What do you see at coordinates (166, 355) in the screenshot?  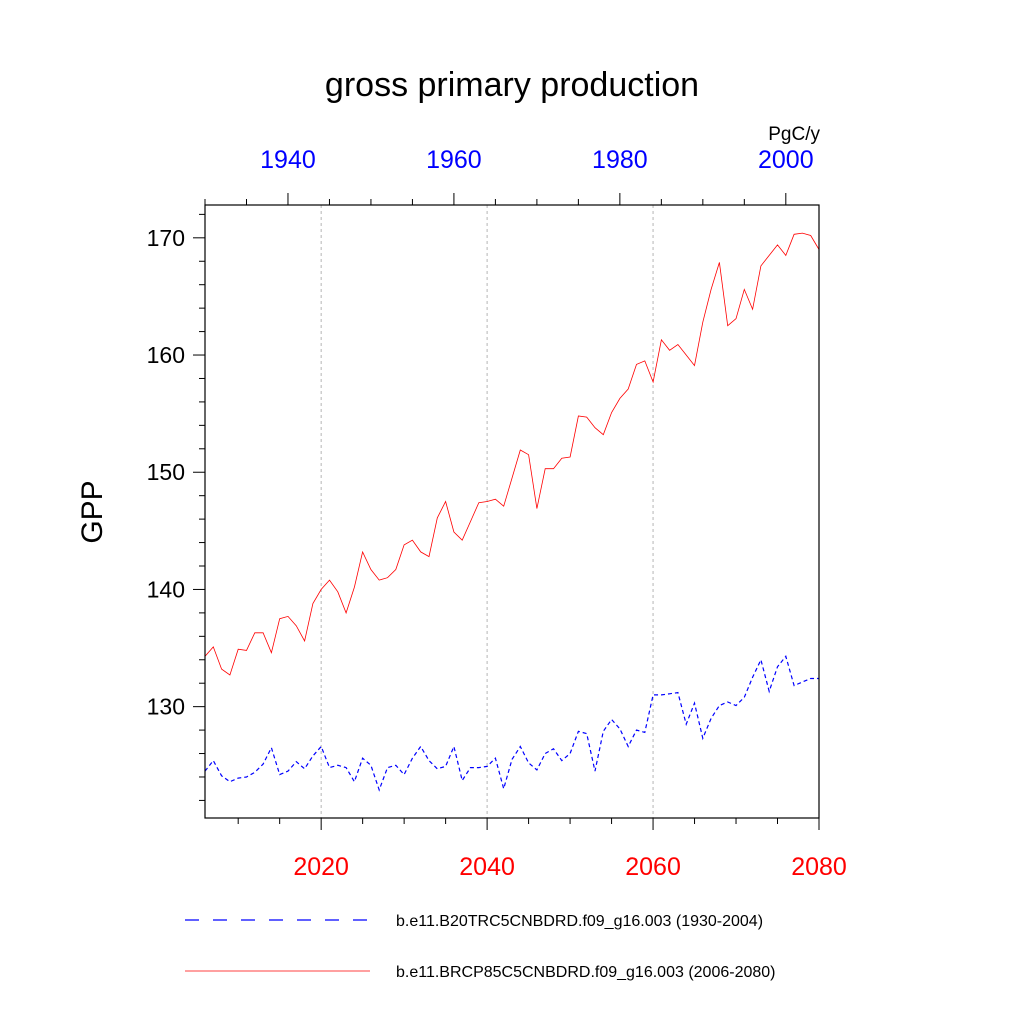 I see `y-tick-label: 160` at bounding box center [166, 355].